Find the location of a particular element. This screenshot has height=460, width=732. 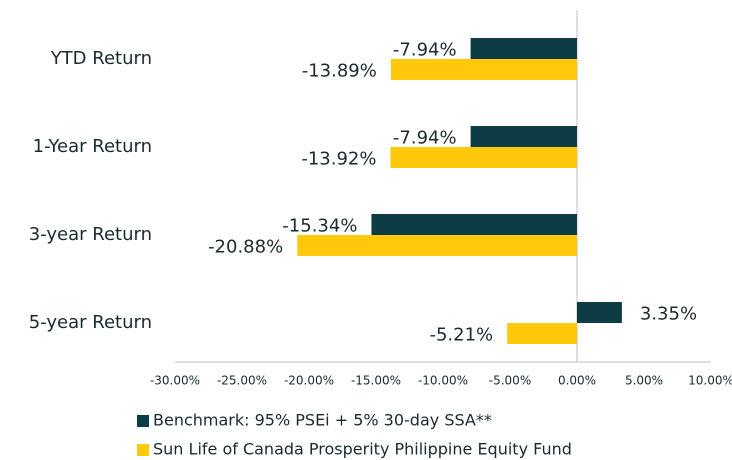

x-tick-label: -30.00% is located at coordinates (175, 381).